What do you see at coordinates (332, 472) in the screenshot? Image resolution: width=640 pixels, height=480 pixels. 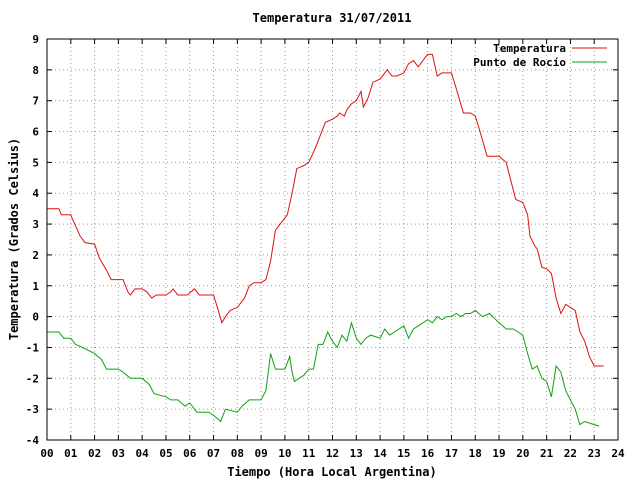 I see `x-axis-label: Tiempo (Hora Local Argentina)` at bounding box center [332, 472].